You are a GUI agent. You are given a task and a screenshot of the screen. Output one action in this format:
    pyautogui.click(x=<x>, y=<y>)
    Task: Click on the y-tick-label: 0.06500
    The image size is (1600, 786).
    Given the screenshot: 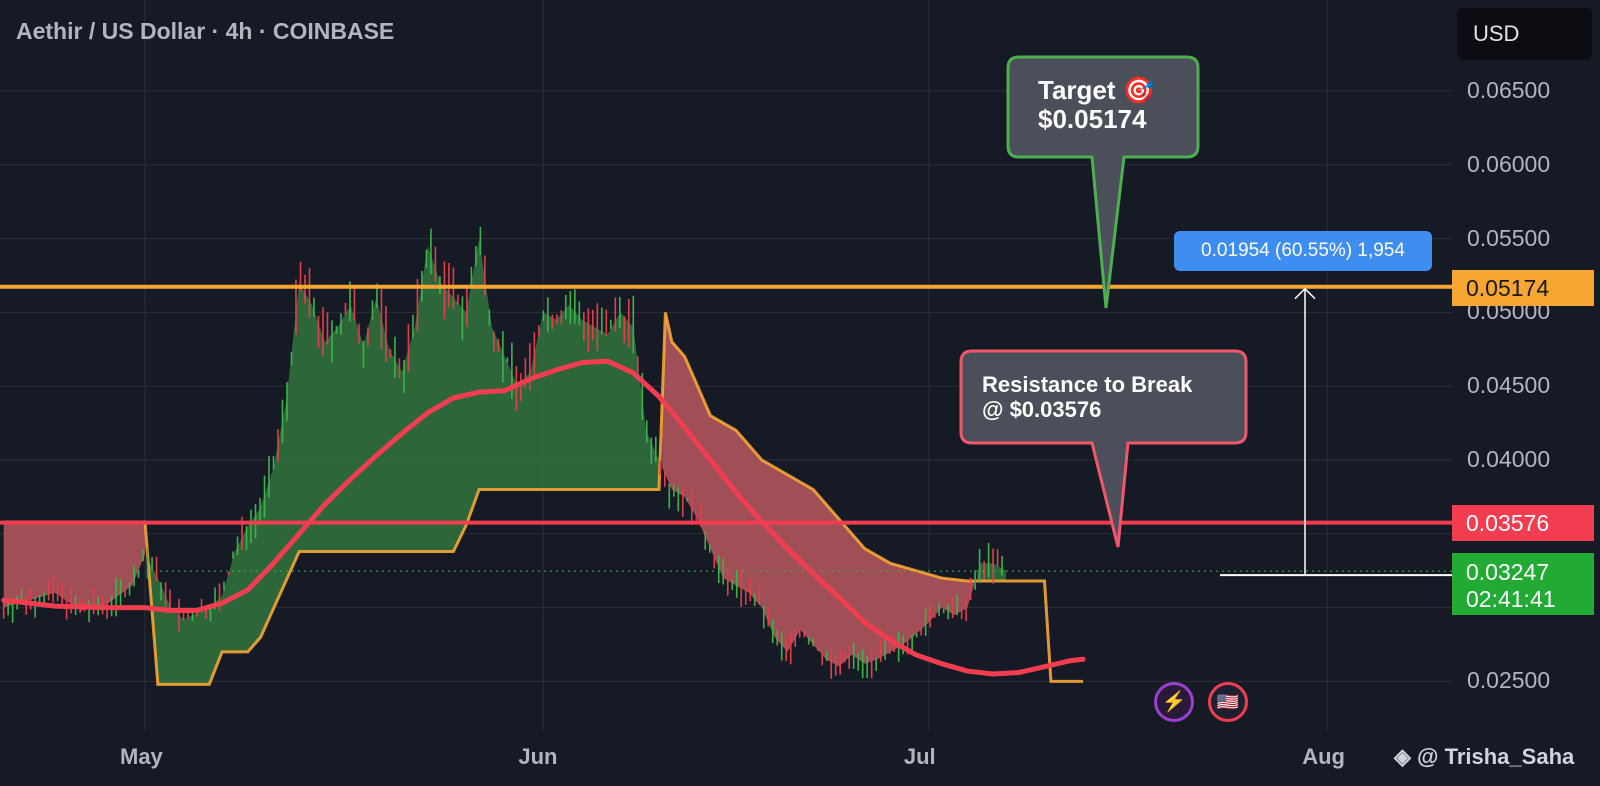 What is the action you would take?
    pyautogui.click(x=1509, y=90)
    